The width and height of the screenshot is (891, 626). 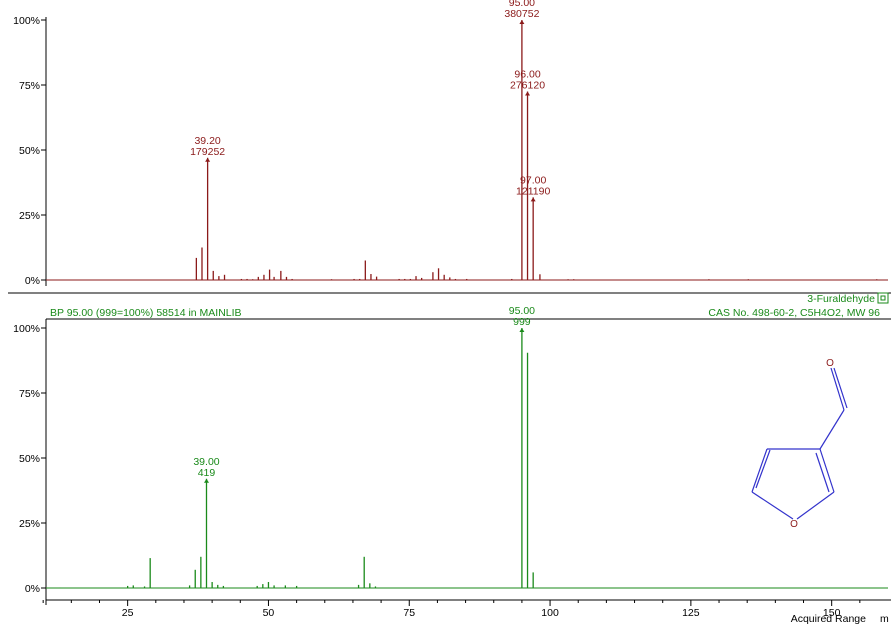 I want to click on aldehyde-bond, so click(x=832, y=429).